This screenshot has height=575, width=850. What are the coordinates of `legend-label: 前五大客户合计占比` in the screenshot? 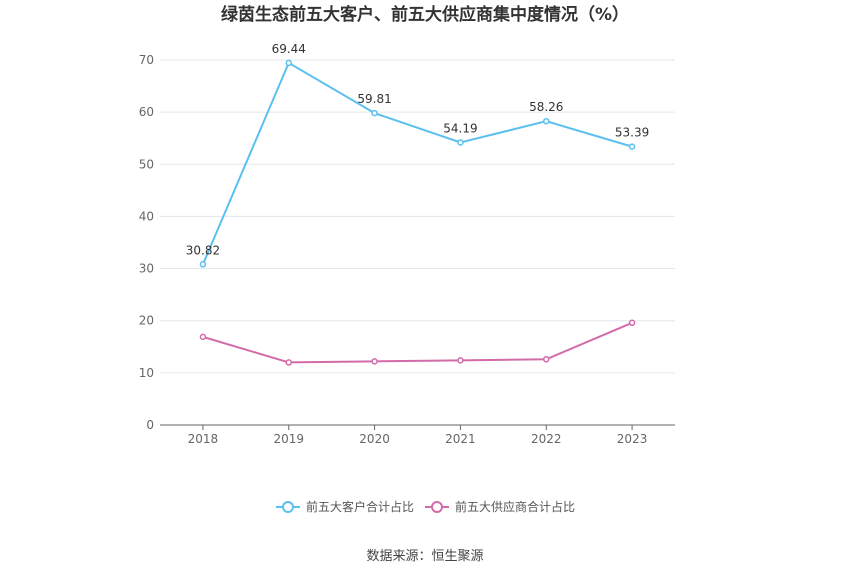 It's located at (360, 506).